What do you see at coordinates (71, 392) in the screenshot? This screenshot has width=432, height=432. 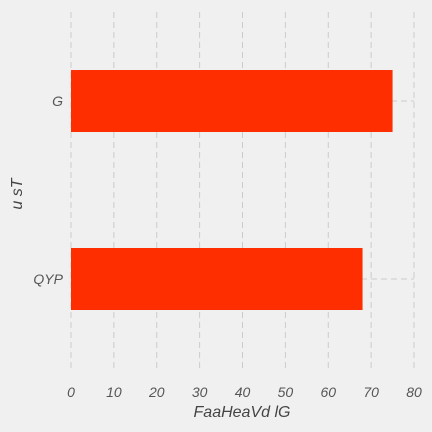 I see `x-tick-label: 0` at bounding box center [71, 392].